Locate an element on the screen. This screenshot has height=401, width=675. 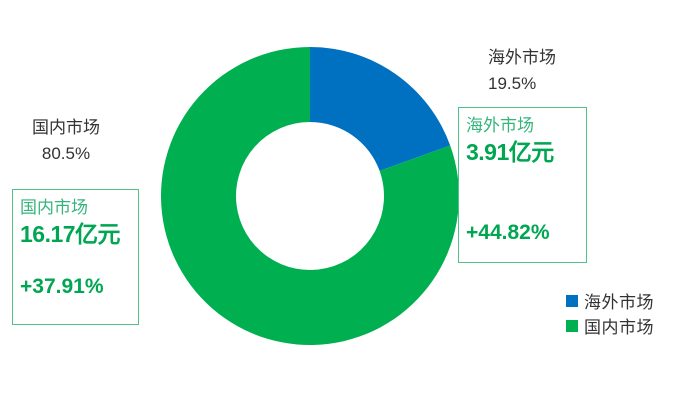
overseas-outer-label-percent: 19.5% is located at coordinates (512, 83).